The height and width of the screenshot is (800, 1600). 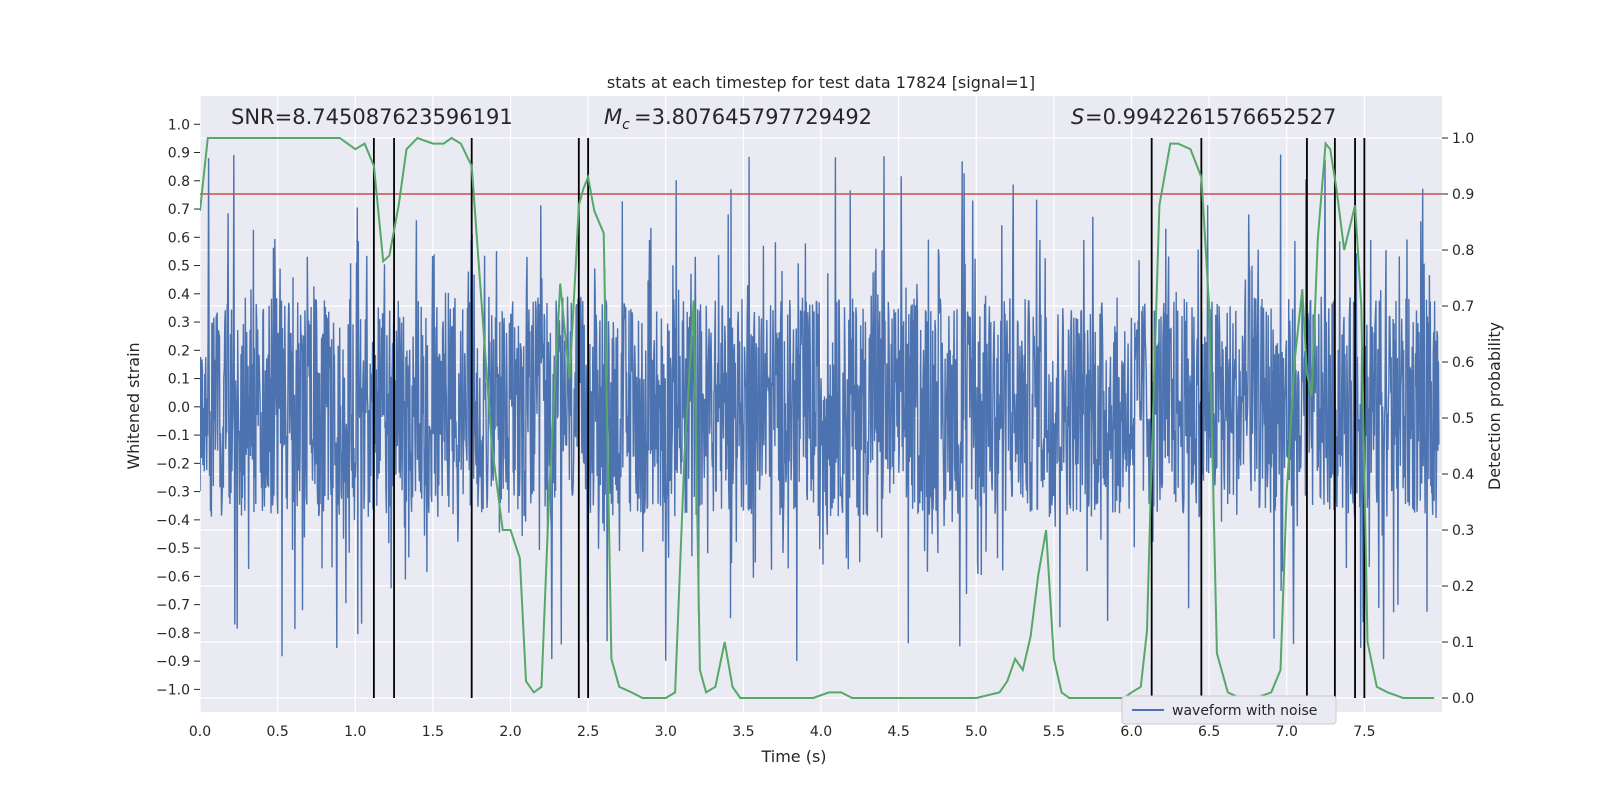 What do you see at coordinates (179, 125) in the screenshot?
I see `y-tick-label: 1.0` at bounding box center [179, 125].